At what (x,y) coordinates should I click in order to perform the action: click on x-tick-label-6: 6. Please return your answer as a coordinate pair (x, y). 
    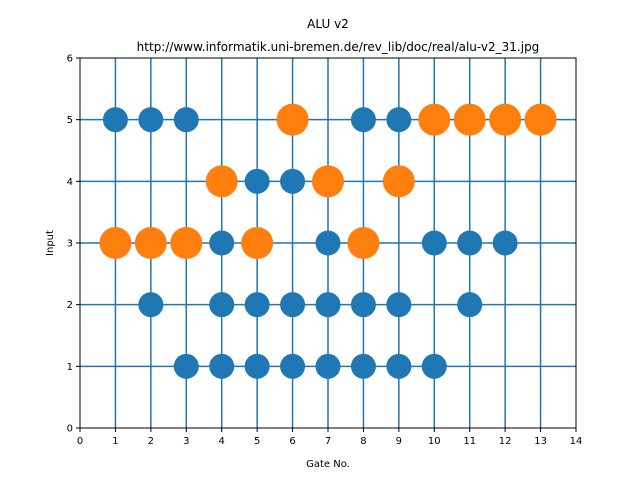
    Looking at the image, I should click on (292, 441).